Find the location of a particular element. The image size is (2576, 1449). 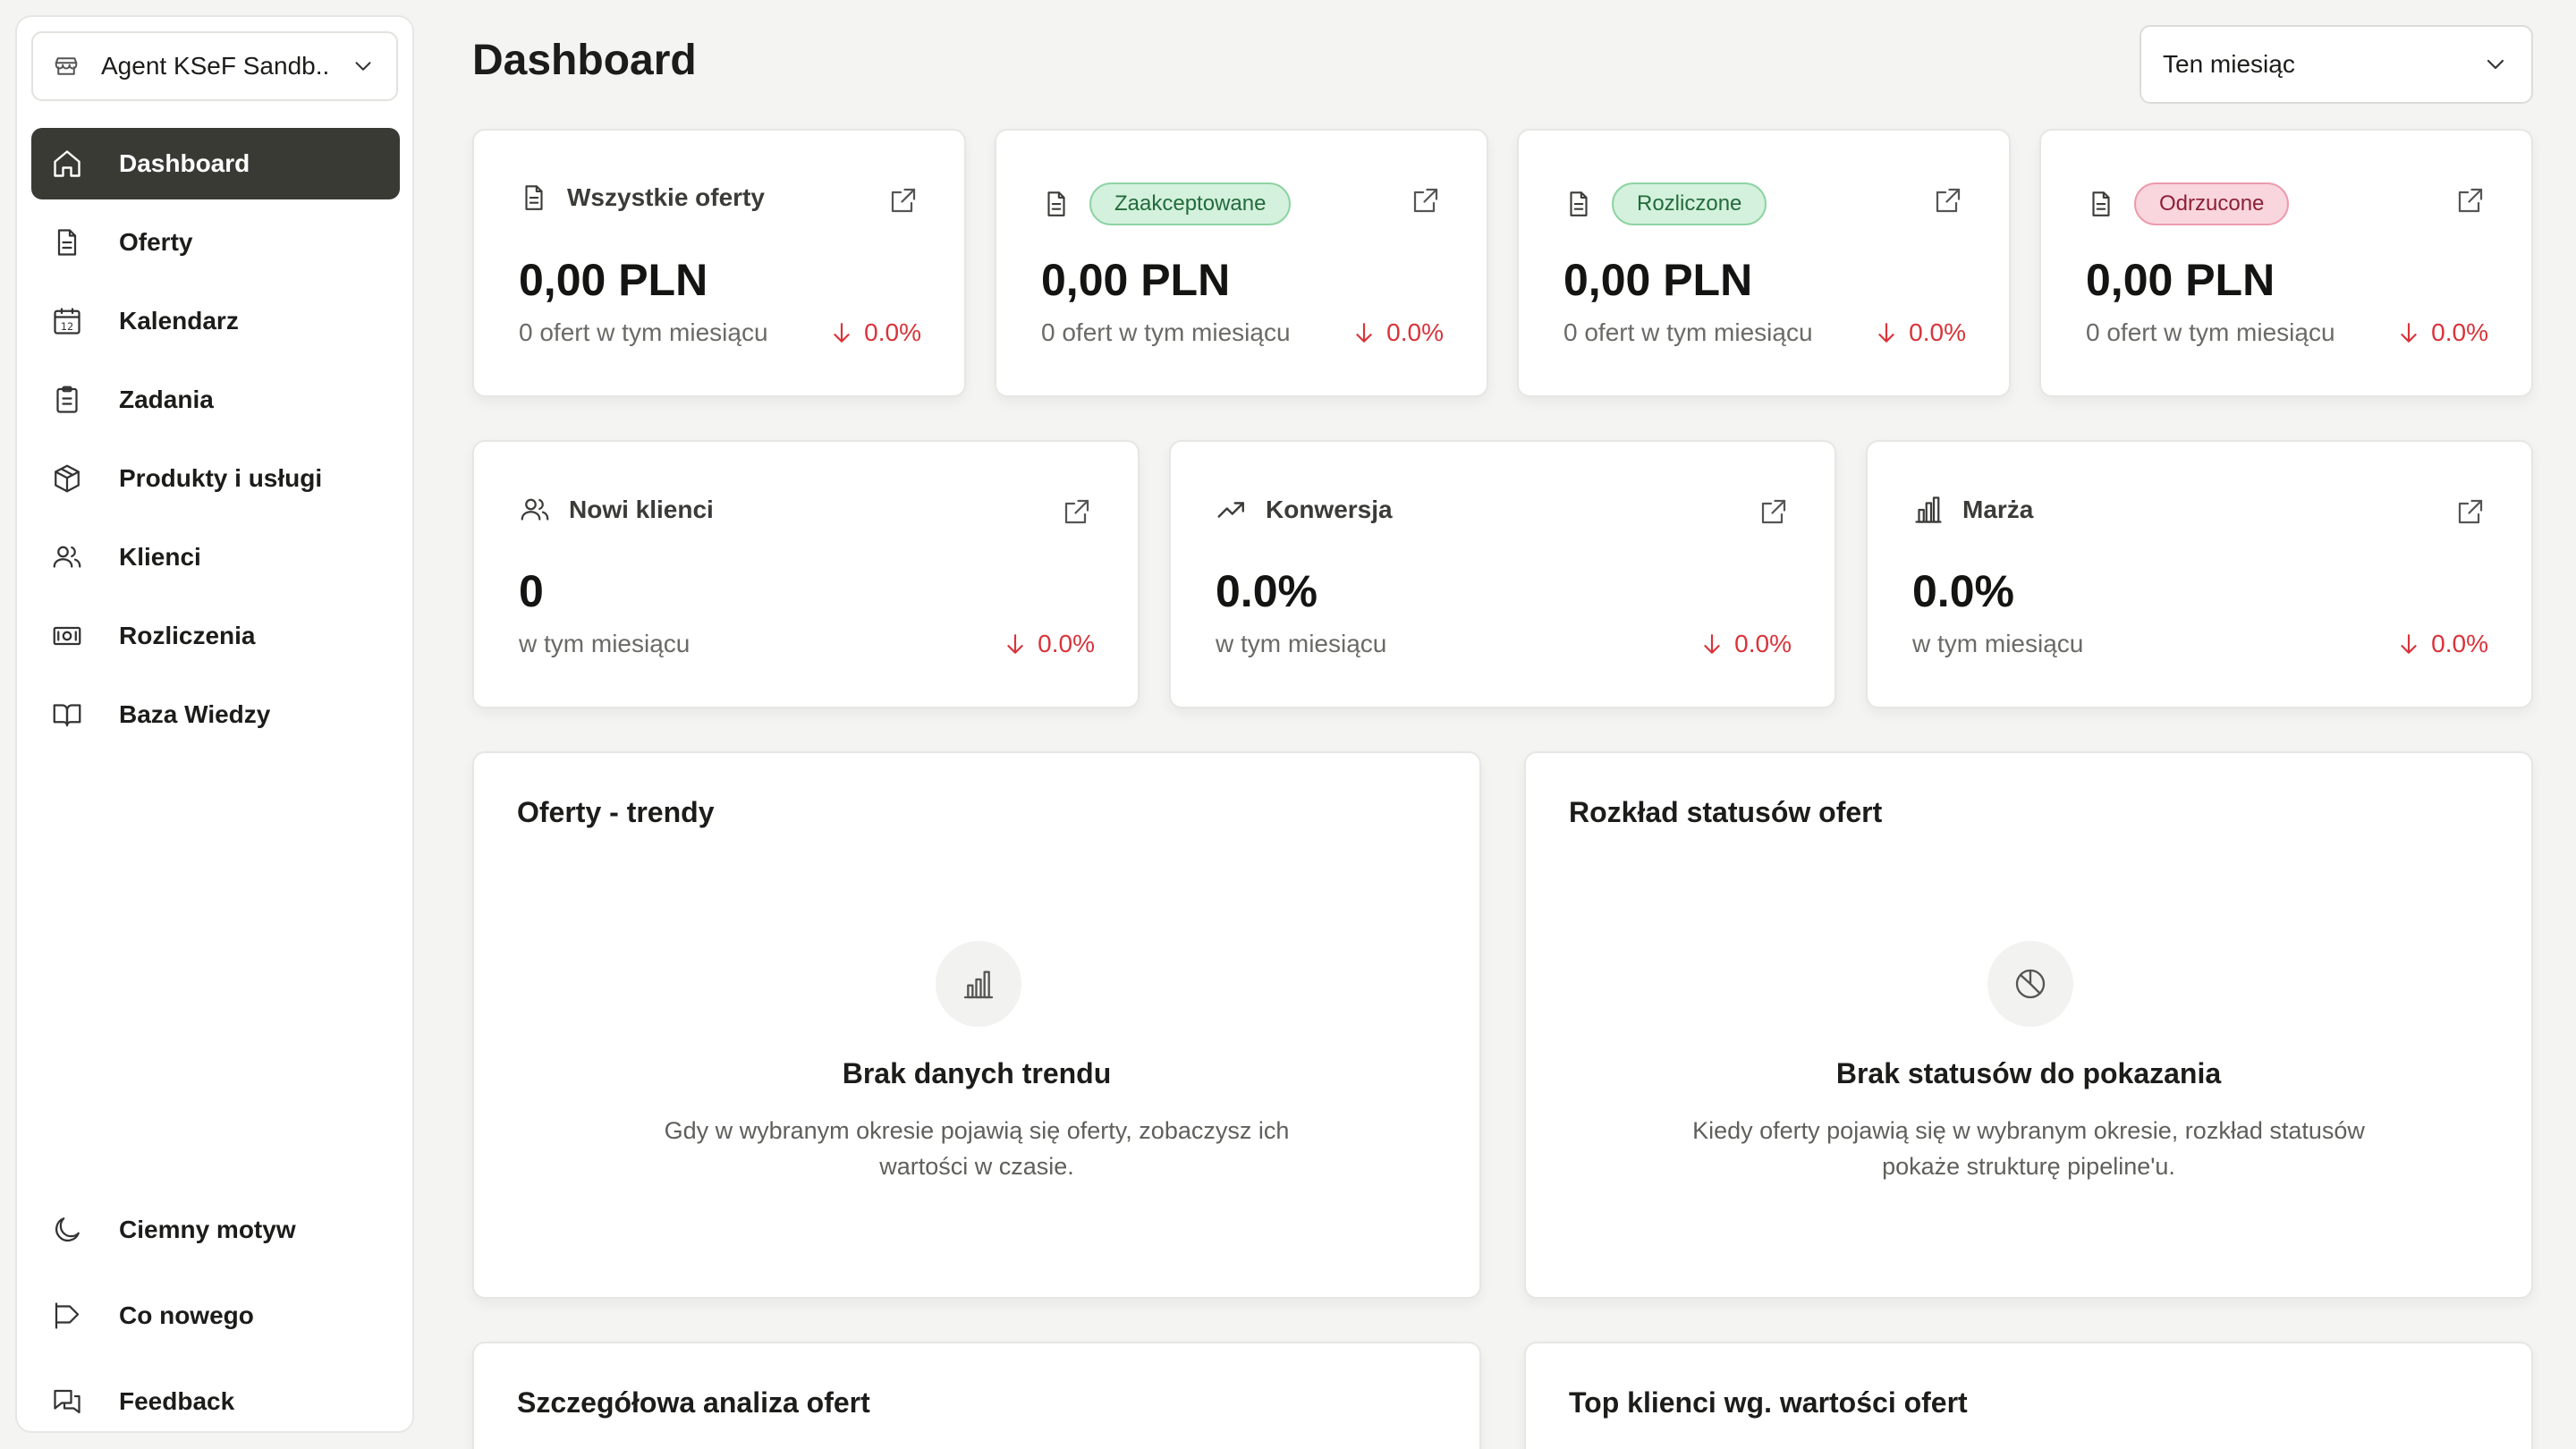

clipboard-icon is located at coordinates (67, 400).